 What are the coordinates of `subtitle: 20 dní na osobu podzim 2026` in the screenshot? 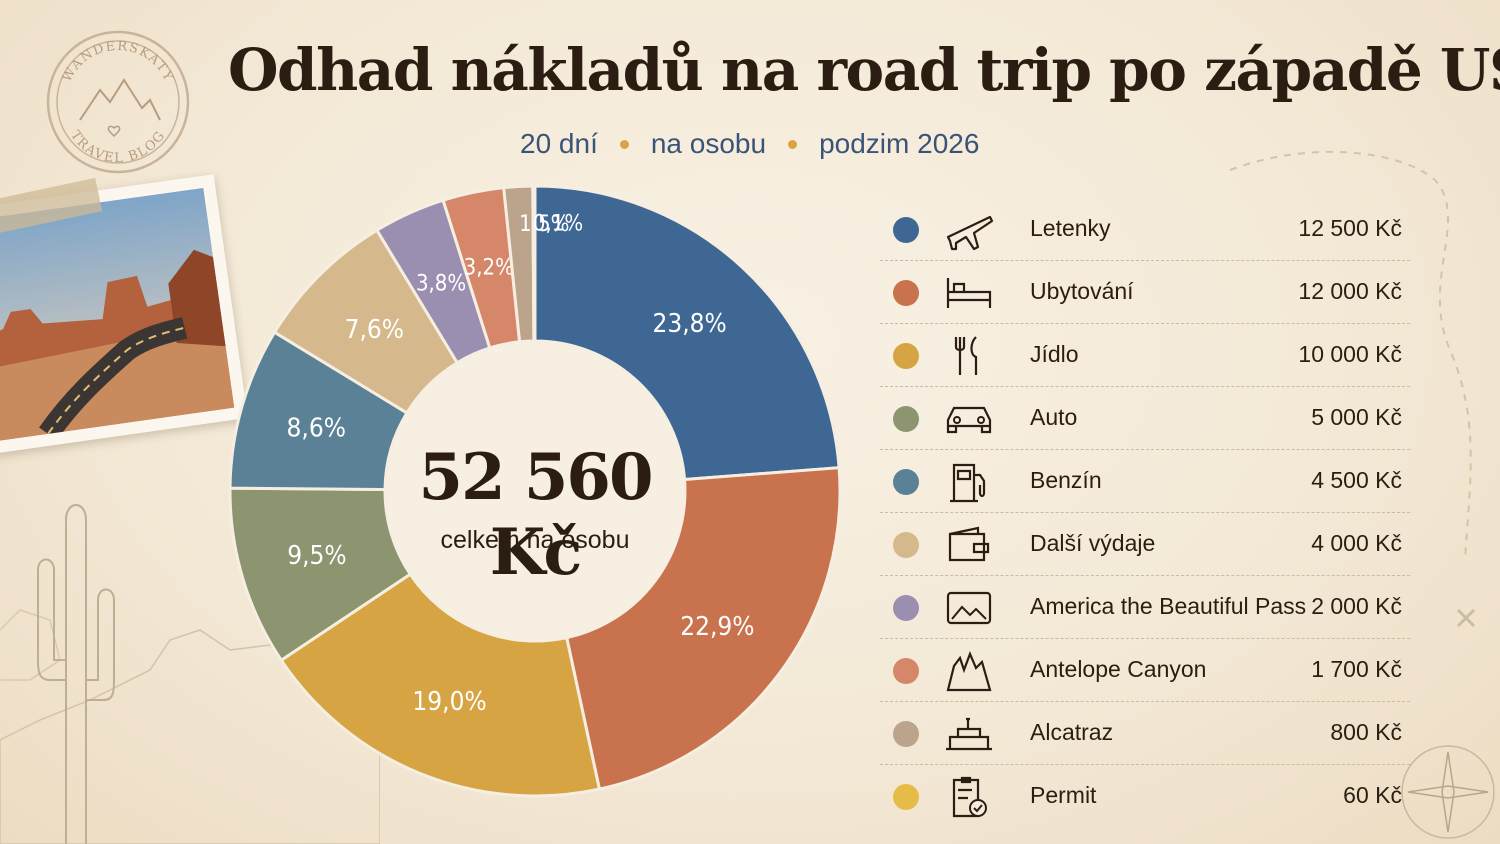 It's located at (749, 144).